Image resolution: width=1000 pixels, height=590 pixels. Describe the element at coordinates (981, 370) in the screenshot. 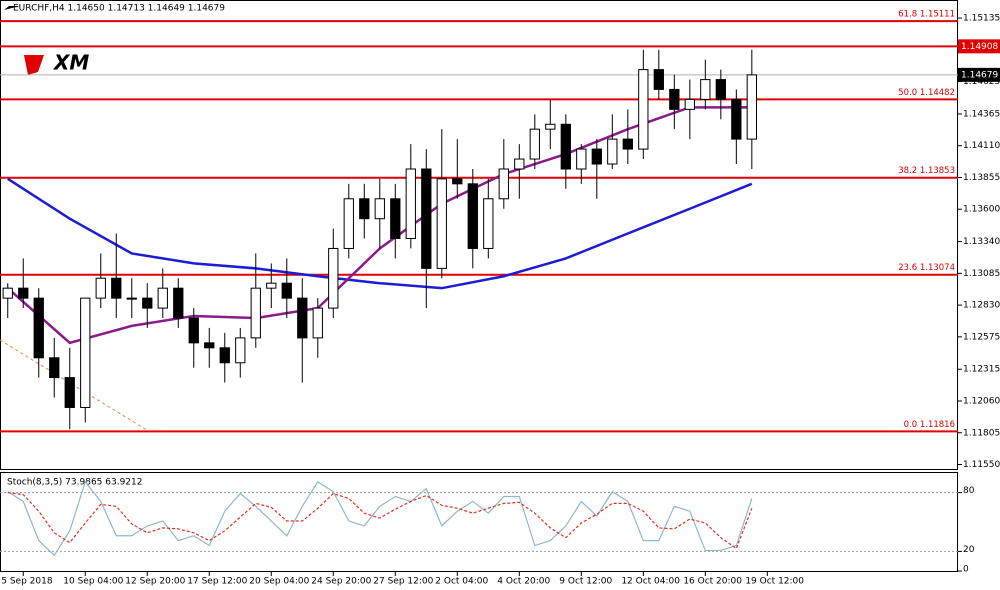

I see `y-tick-label: 1.12315` at that location.